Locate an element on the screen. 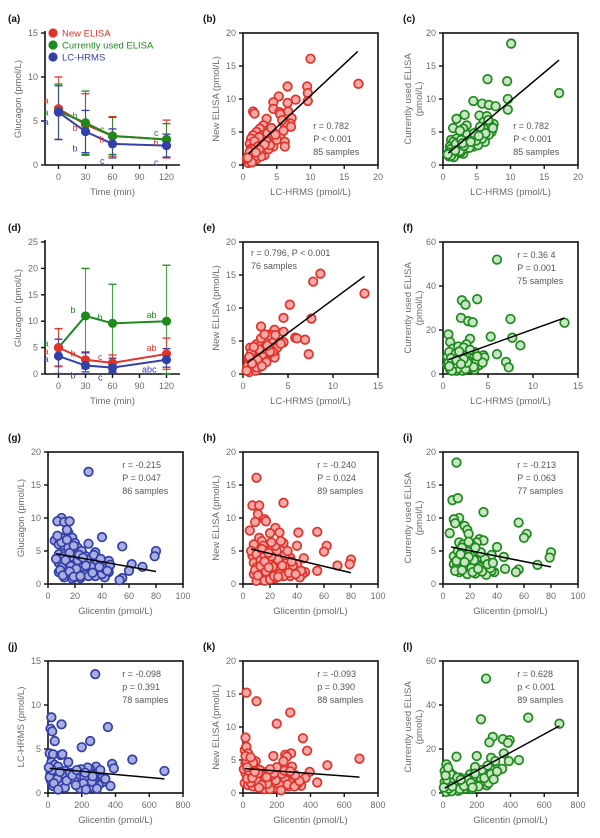  panel-label: (g) is located at coordinates (14, 438).